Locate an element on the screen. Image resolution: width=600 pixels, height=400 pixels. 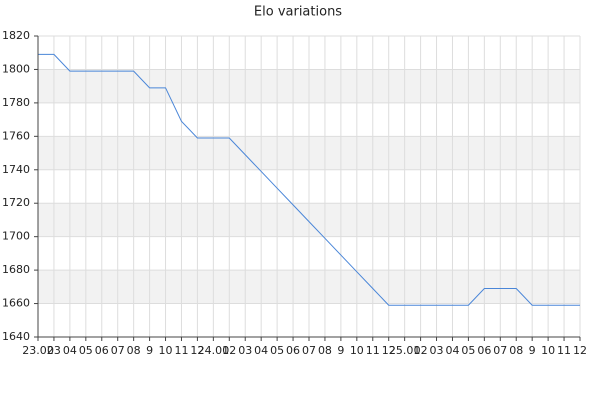
y-tick-label: 1700 is located at coordinates (16, 236).